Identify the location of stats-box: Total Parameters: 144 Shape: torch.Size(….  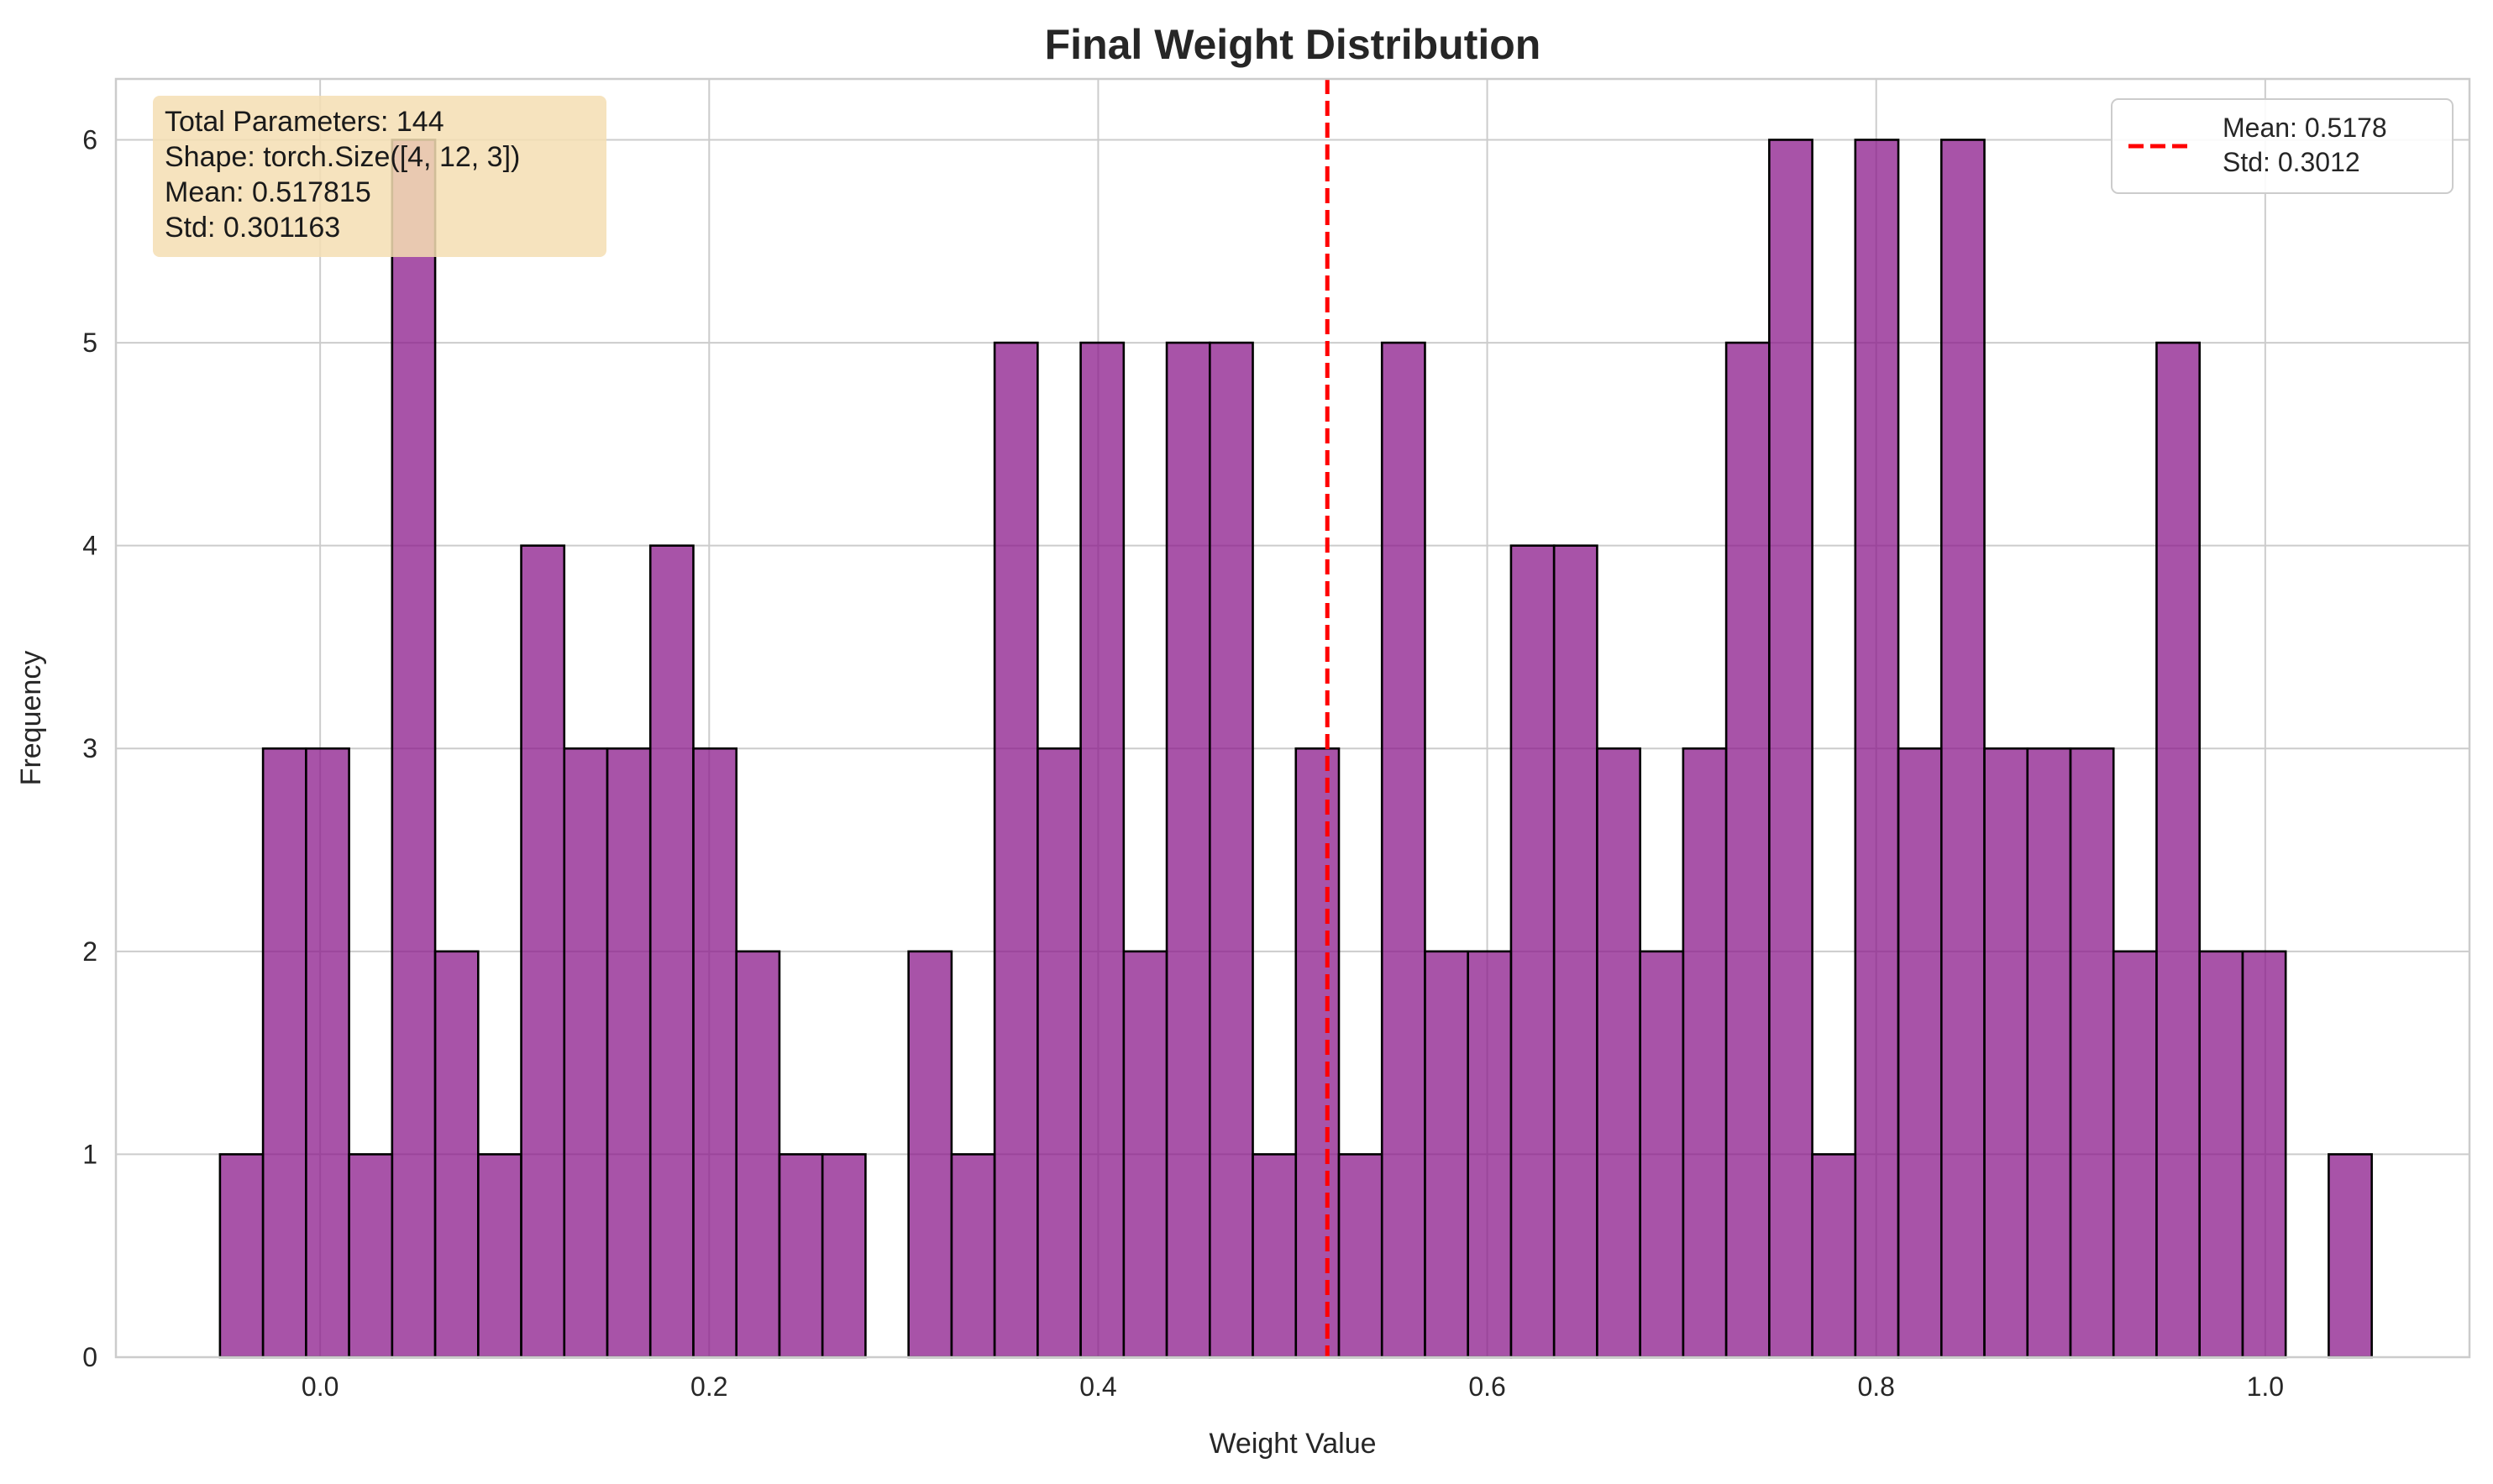
(380, 177).